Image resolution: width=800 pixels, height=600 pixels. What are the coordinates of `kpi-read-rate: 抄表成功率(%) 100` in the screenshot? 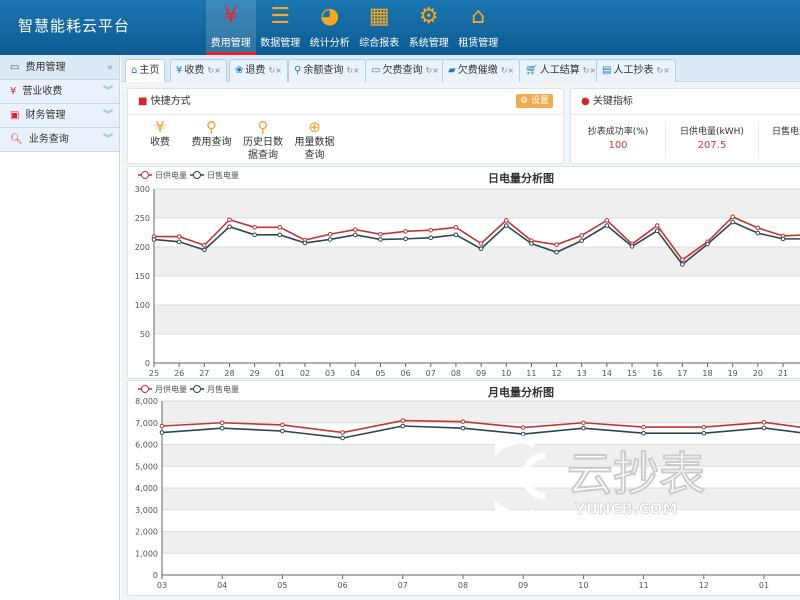 It's located at (618, 139).